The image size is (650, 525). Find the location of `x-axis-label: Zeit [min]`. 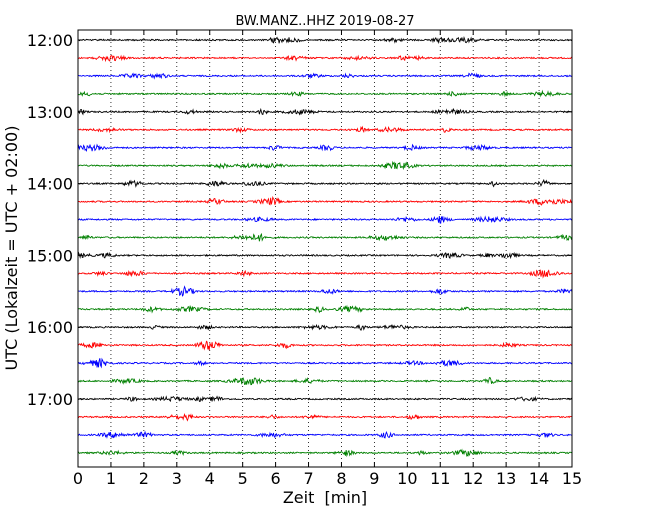

x-axis-label: Zeit [min] is located at coordinates (325, 497).